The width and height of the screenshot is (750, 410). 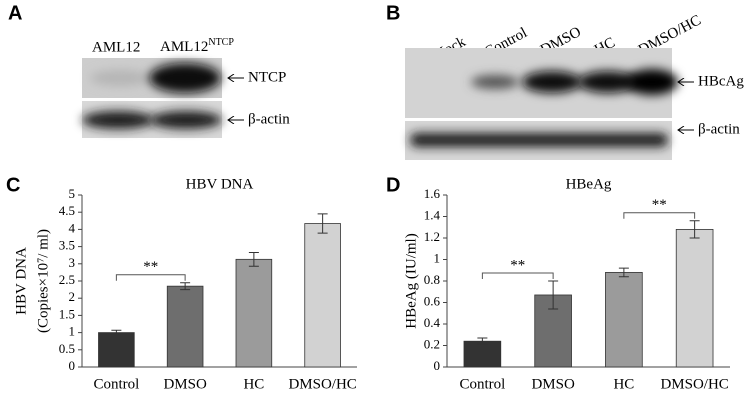 I want to click on panel-label: D, so click(x=393, y=185).